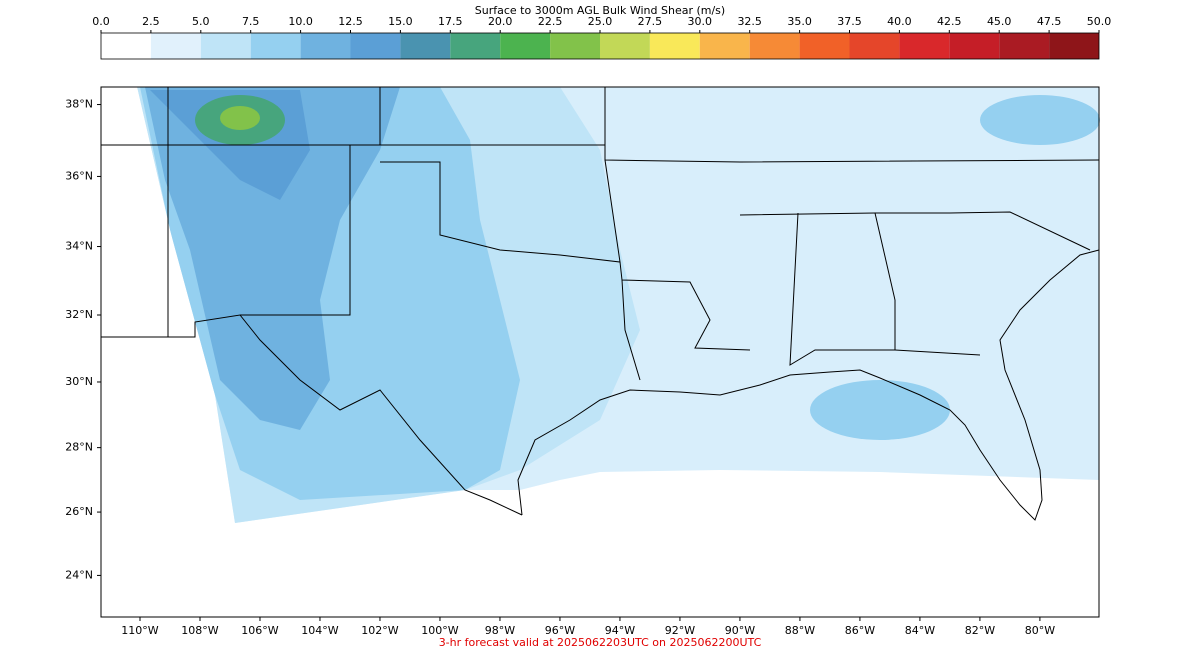 The width and height of the screenshot is (1200, 650). Describe the element at coordinates (560, 630) in the screenshot. I see `lon-tick-label: 96°W` at that location.